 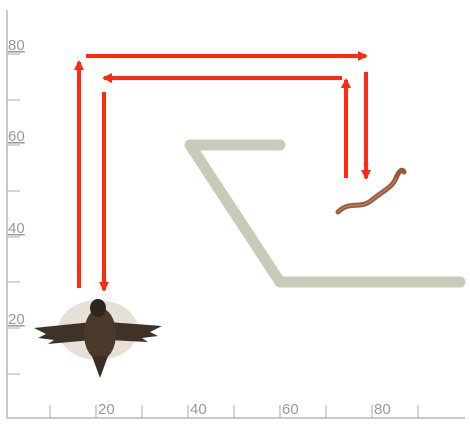 I want to click on x-tick-label: 80, so click(x=382, y=409).